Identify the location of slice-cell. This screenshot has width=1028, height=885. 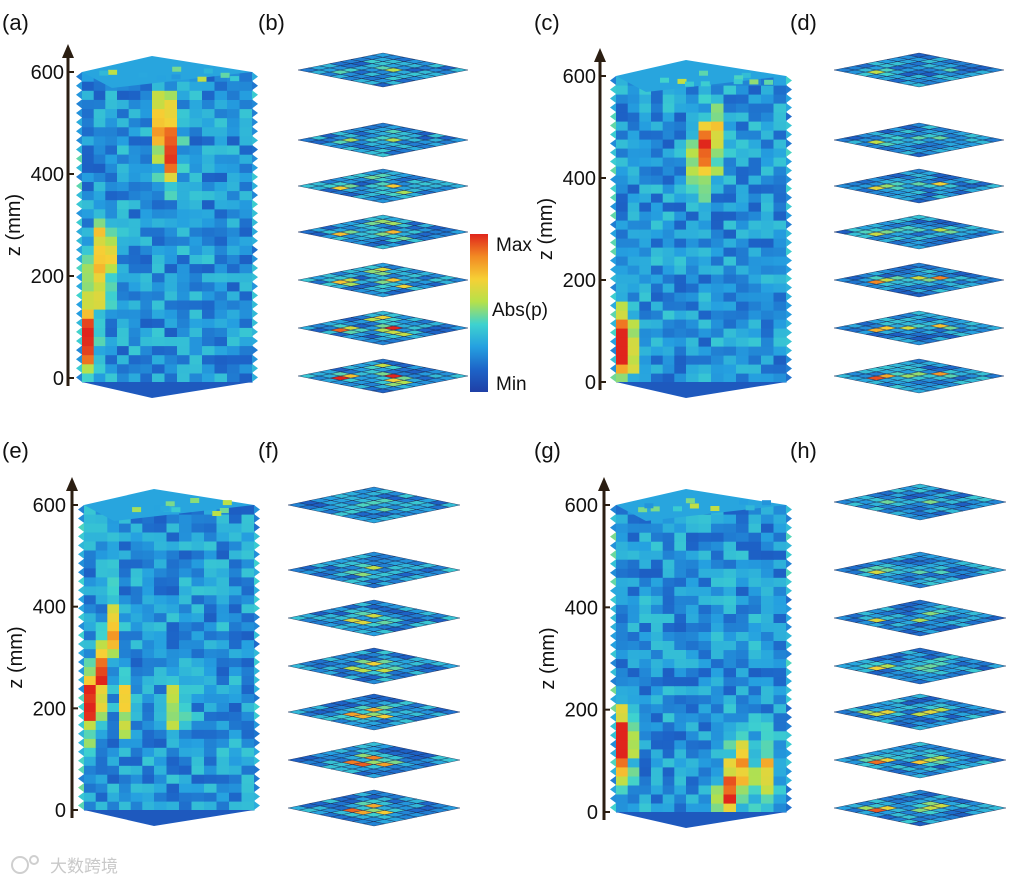
(457, 186).